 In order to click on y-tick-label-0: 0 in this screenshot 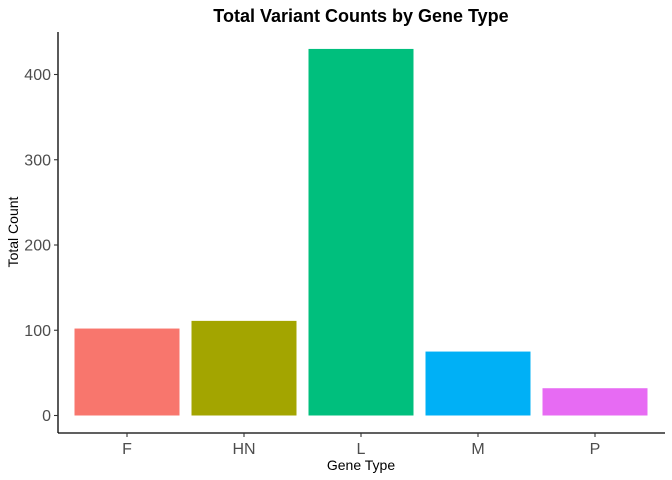, I will do `click(46, 416)`.